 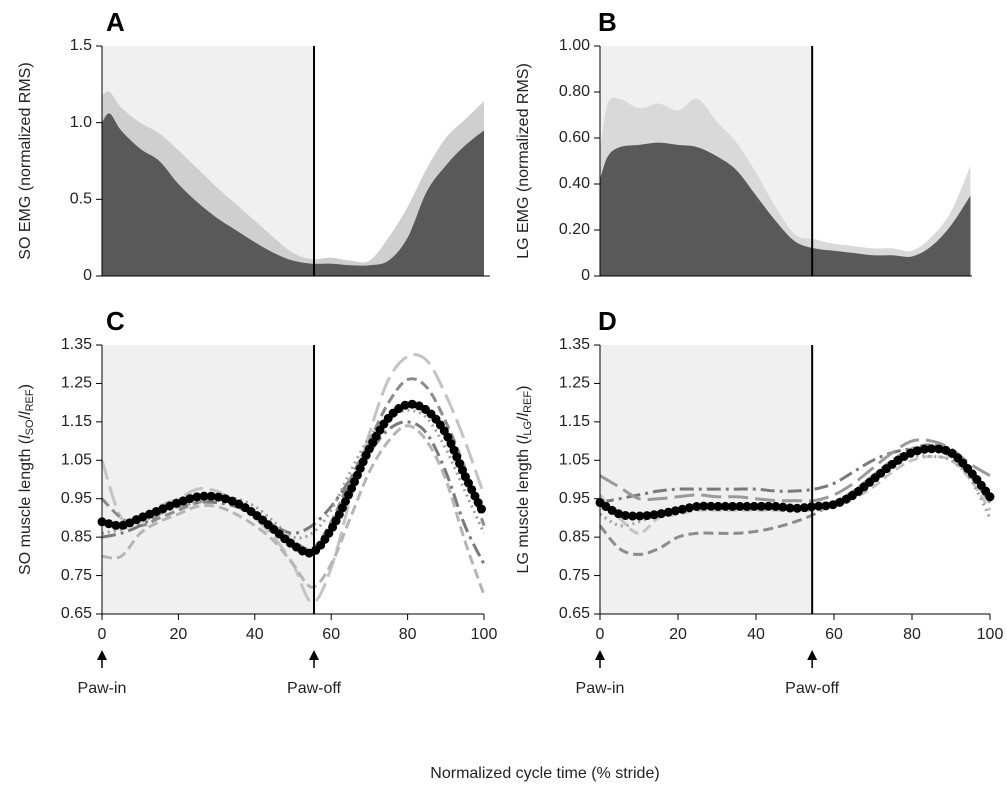 I want to click on panel-letter: D, so click(x=607, y=321).